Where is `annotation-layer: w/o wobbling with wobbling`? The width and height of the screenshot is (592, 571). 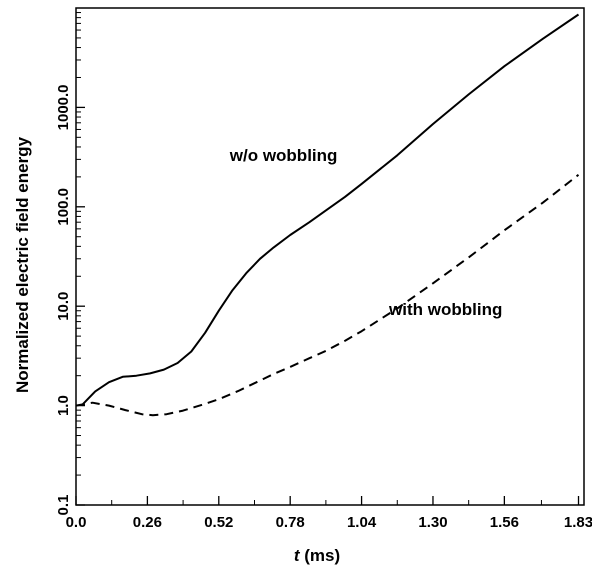
annotation-layer: w/o wobbling with wobbling is located at coordinates (366, 232).